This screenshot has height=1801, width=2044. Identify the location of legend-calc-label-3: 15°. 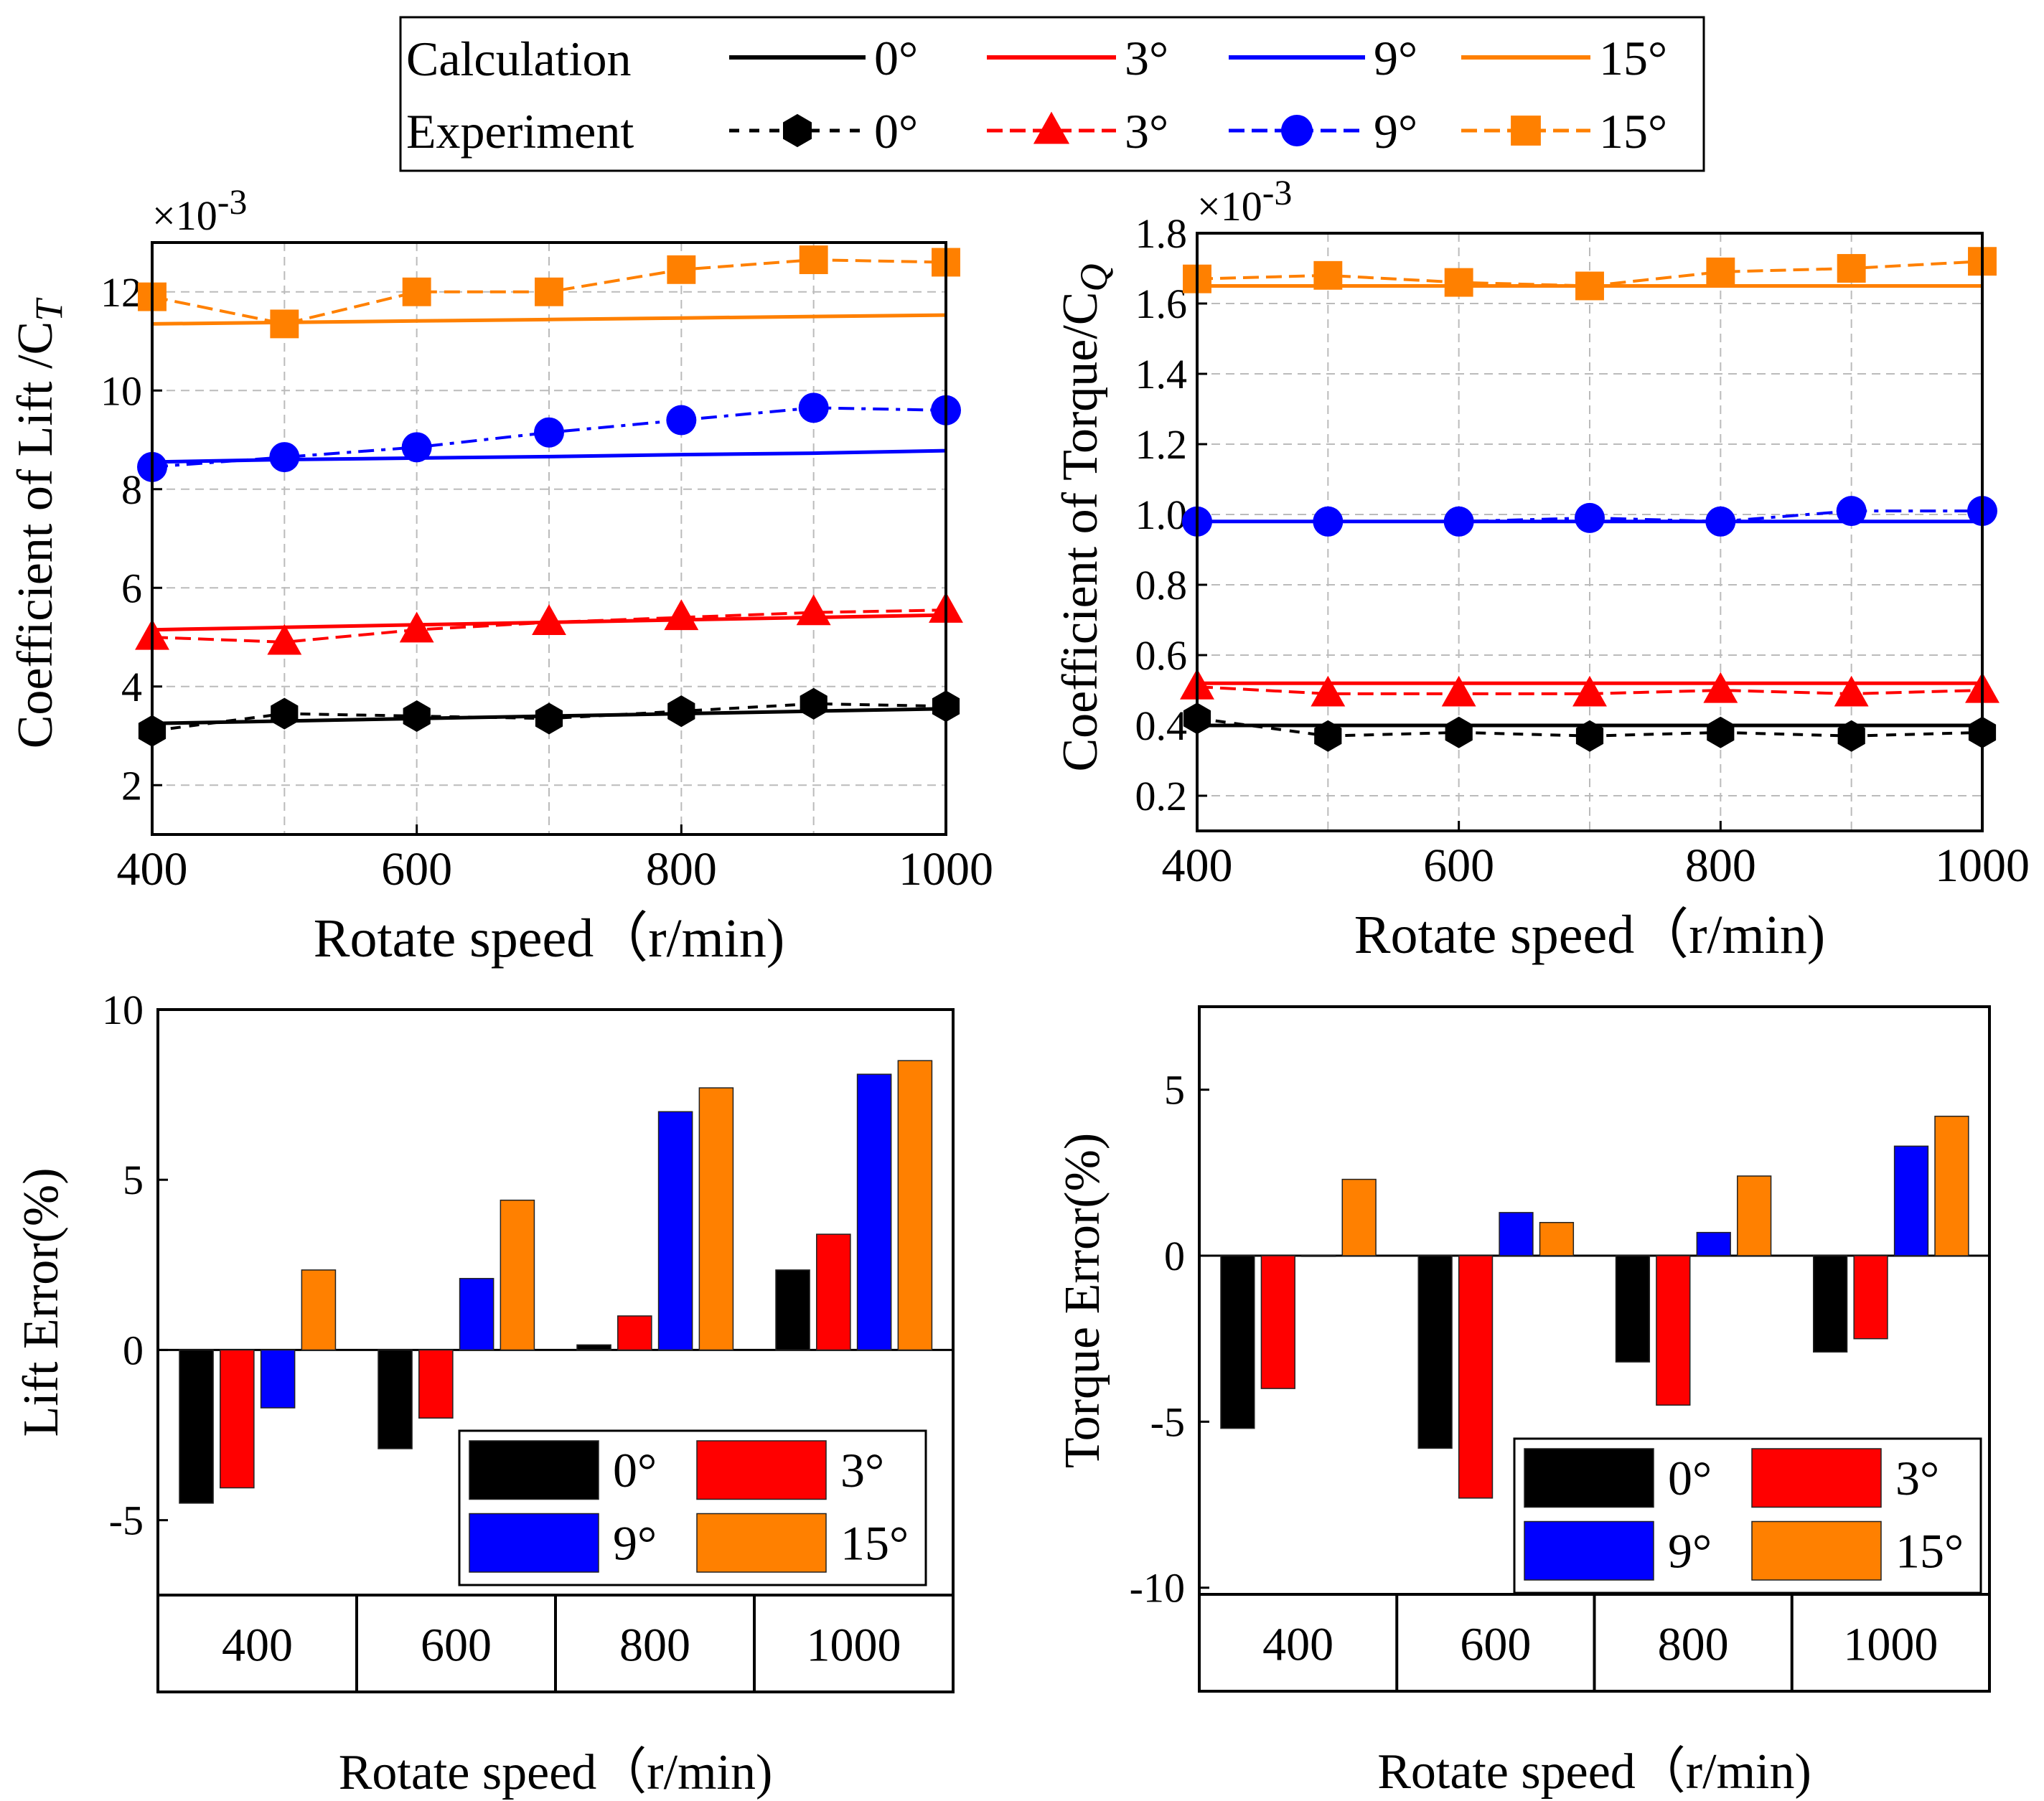
(1633, 58).